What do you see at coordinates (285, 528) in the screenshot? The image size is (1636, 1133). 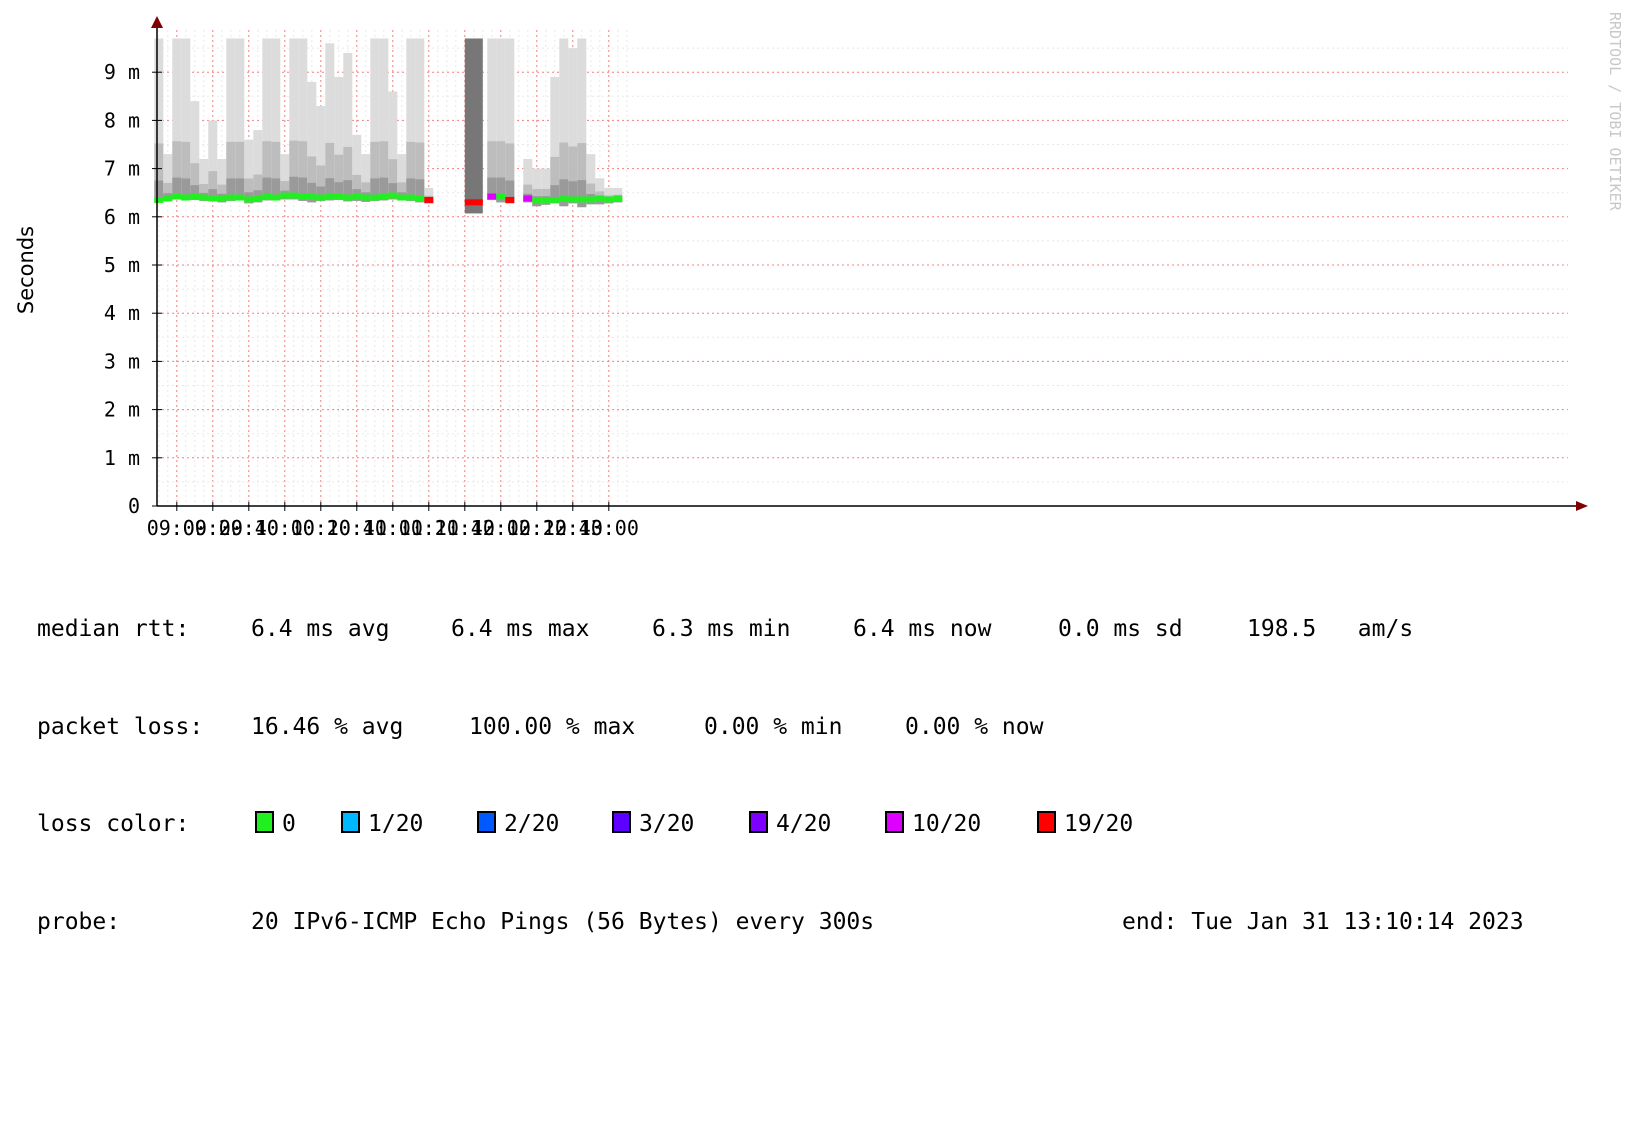 I see `x-tick-label: 10:00` at bounding box center [285, 528].